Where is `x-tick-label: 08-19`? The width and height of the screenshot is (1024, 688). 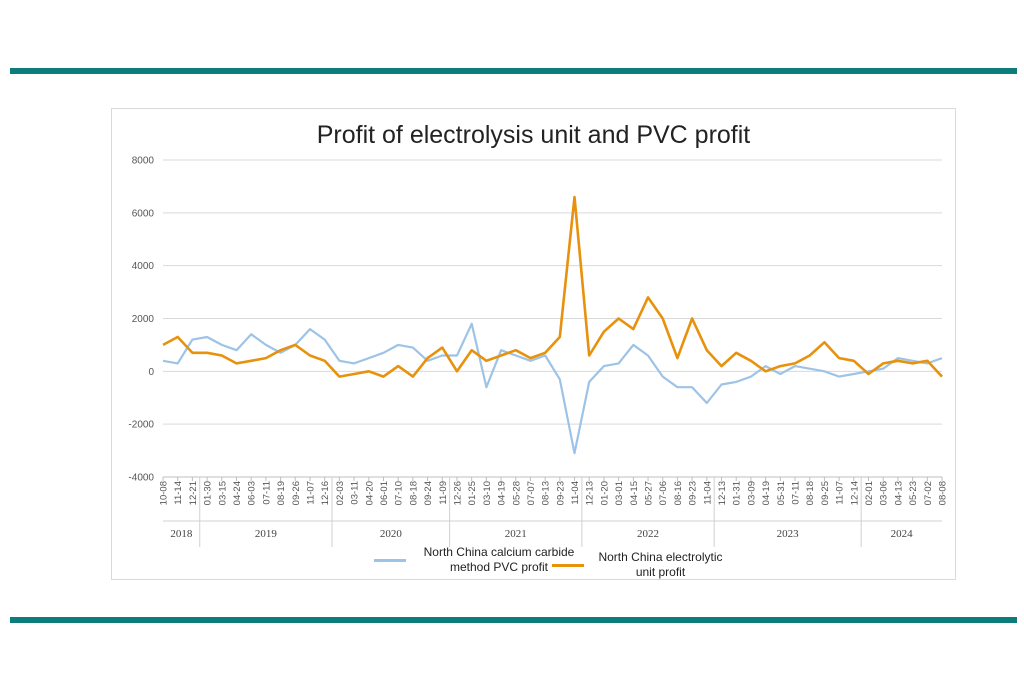
x-tick-label: 08-19 is located at coordinates (281, 493).